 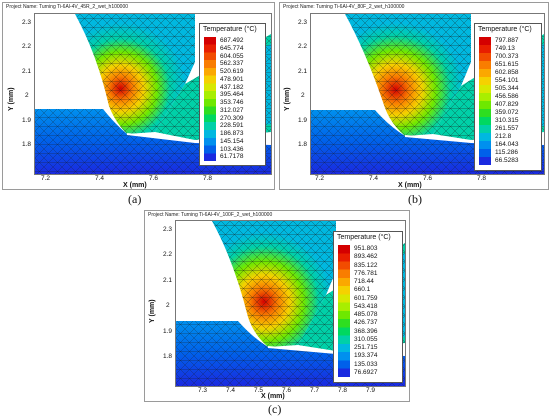 I want to click on x-tick: 7.5, so click(x=259, y=390).